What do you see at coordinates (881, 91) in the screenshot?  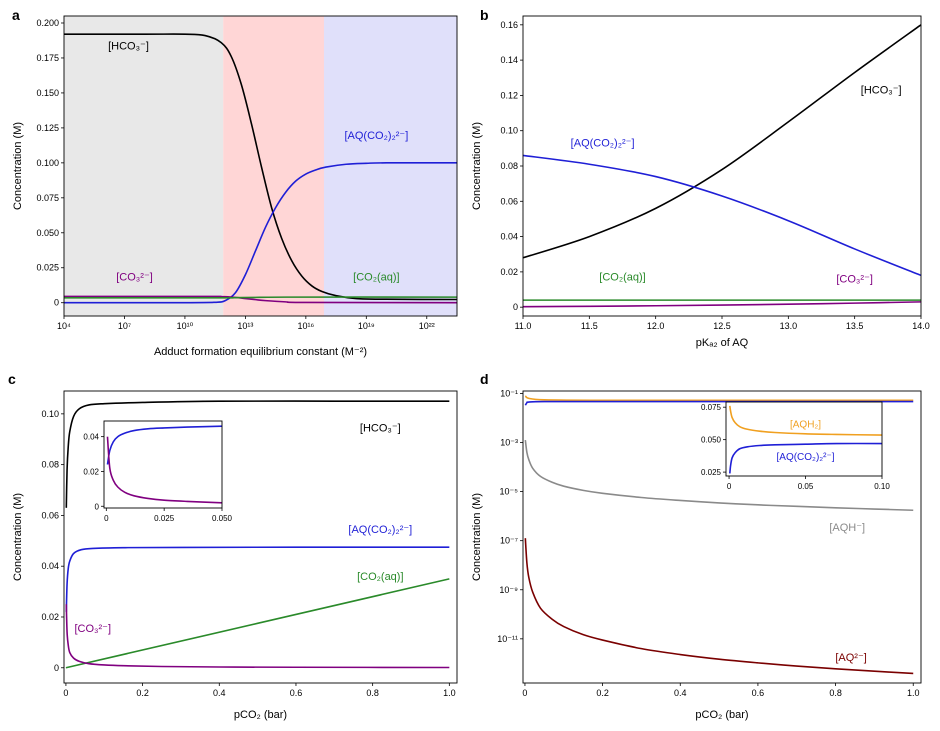 I see `annotation: [HCO₃⁻]` at bounding box center [881, 91].